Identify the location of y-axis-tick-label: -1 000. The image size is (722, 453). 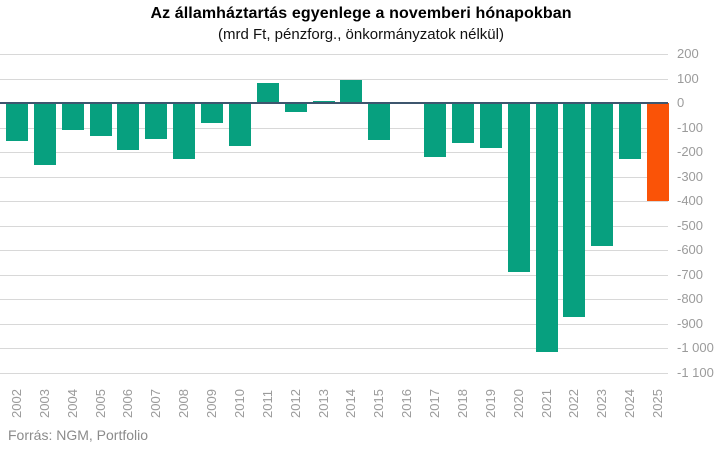
(695, 347).